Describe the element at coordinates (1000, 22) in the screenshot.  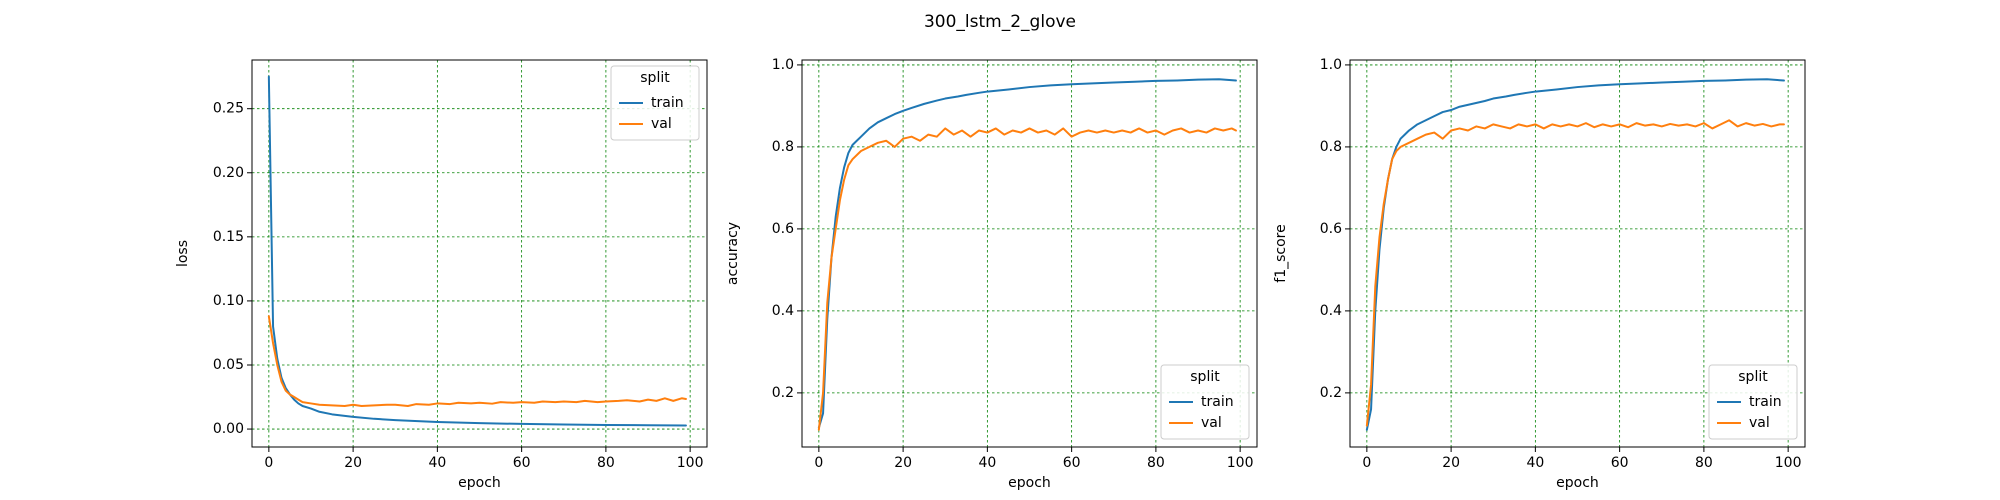
I see `figure-title: 300_lstm_2_glove` at that location.